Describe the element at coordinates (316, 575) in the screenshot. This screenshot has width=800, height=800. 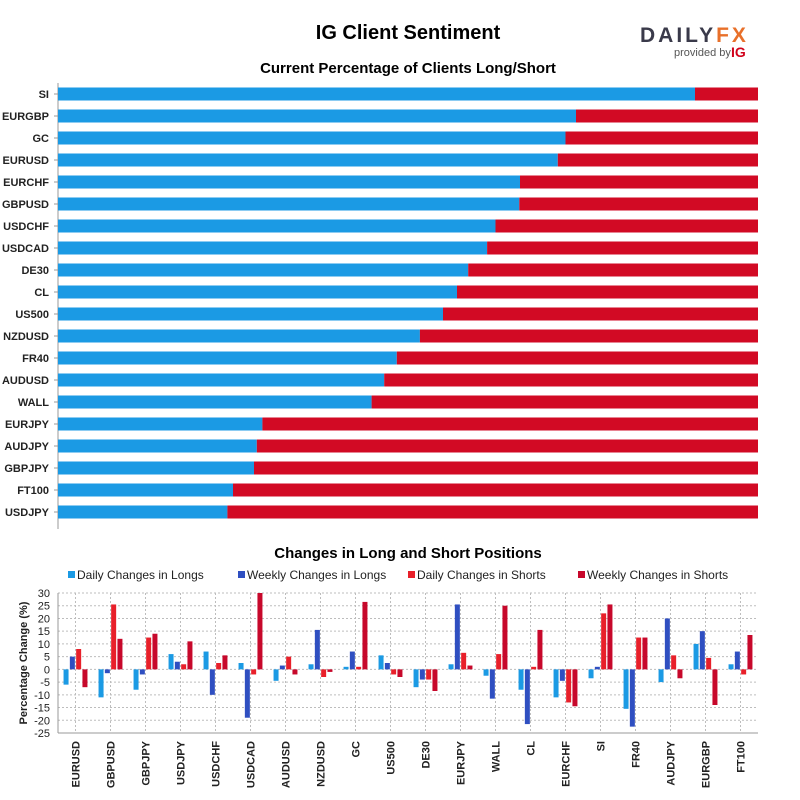
I see `legend-label: Weekly Changes in Longs` at that location.